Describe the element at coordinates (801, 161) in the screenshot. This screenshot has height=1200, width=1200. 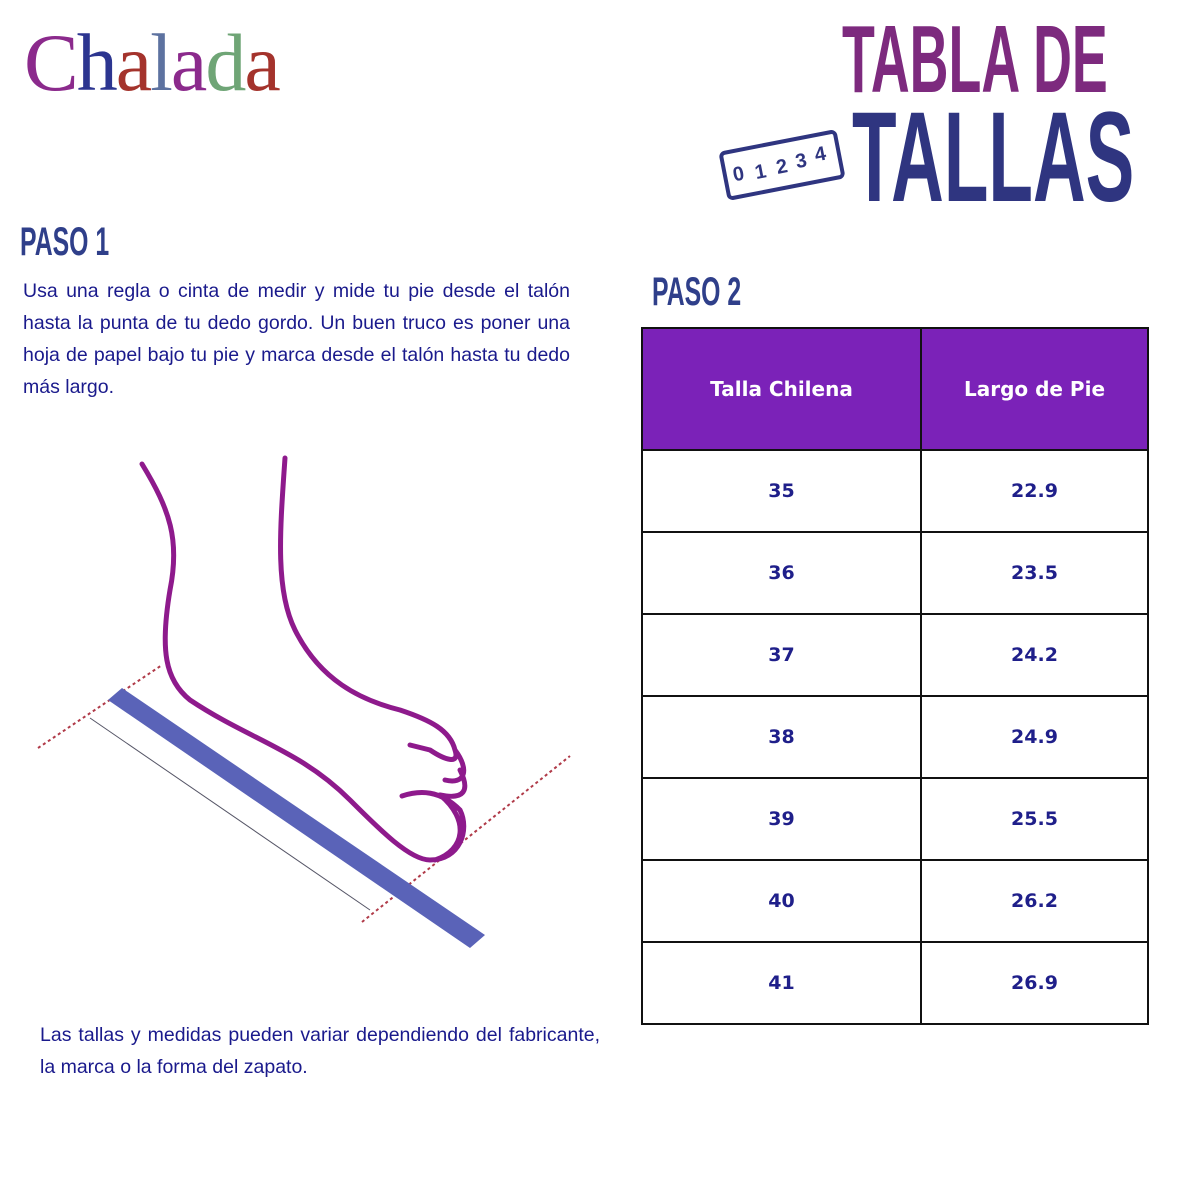
I see `ruler-digit: 3` at that location.